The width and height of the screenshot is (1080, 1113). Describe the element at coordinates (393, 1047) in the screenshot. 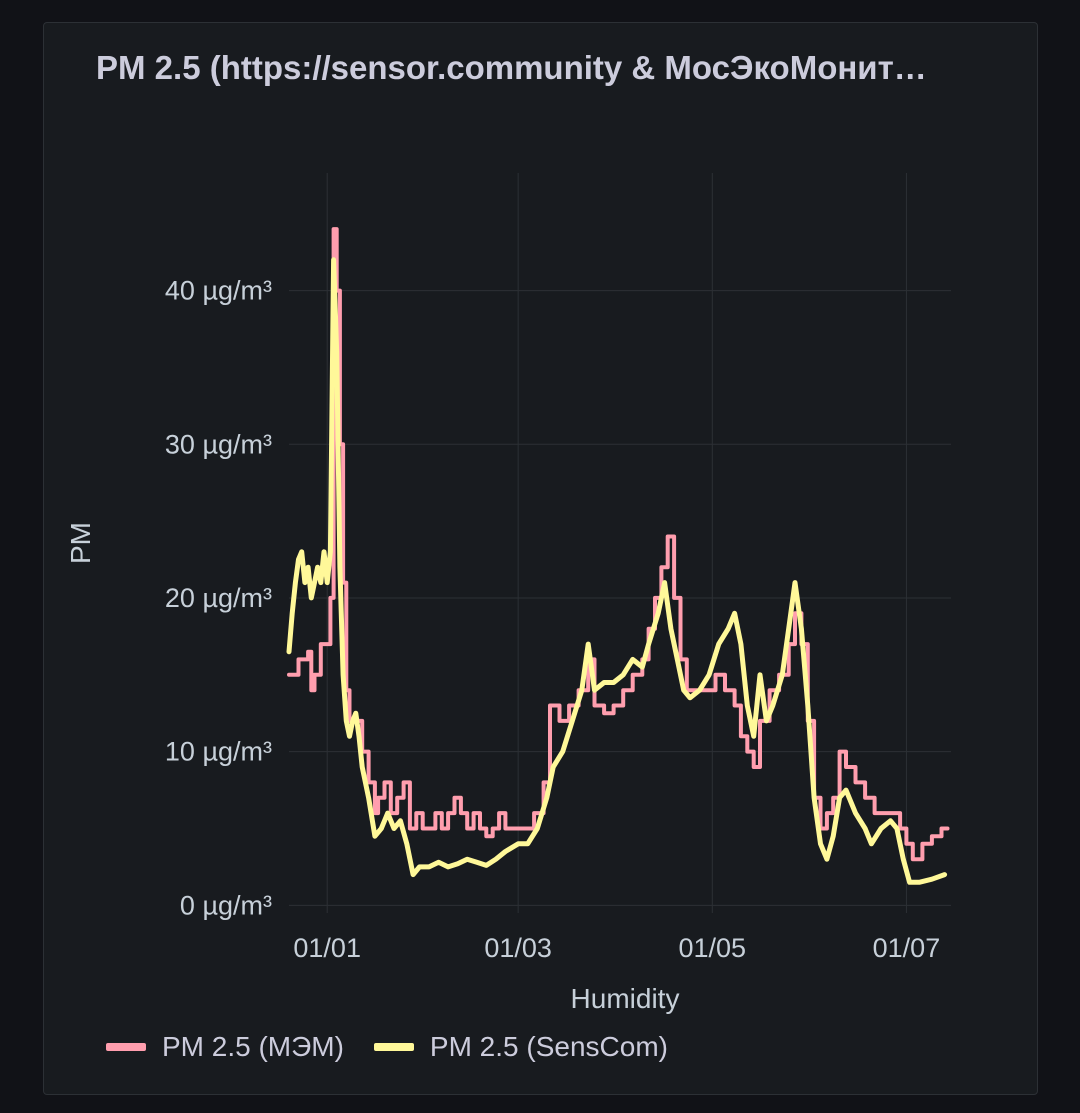

I see `legend-swatch-senscom` at that location.